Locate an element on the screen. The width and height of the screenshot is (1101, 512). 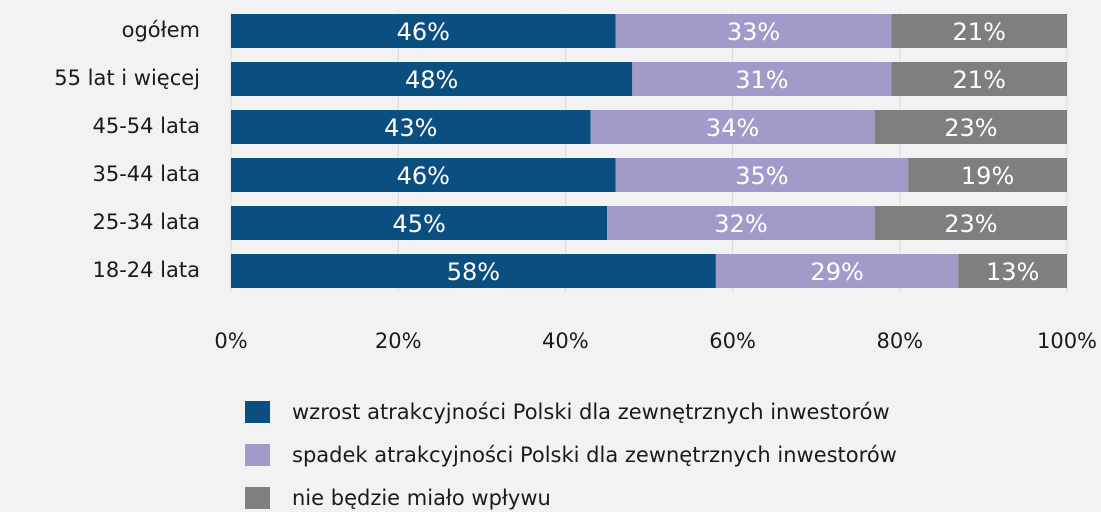
value-label: 34% is located at coordinates (732, 128).